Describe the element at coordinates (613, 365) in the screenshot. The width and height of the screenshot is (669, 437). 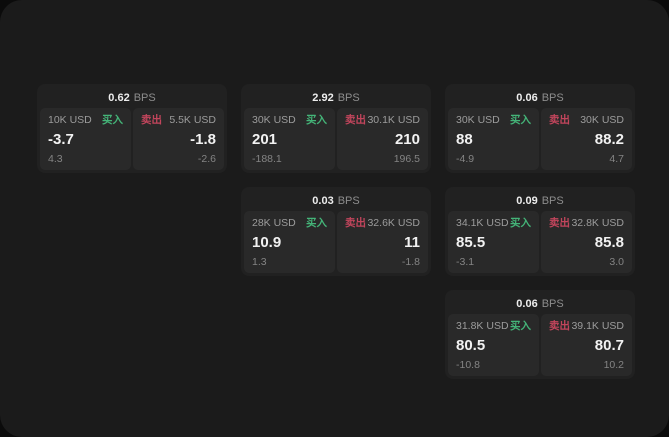
I see `sell-sub-value: 10.2` at that location.